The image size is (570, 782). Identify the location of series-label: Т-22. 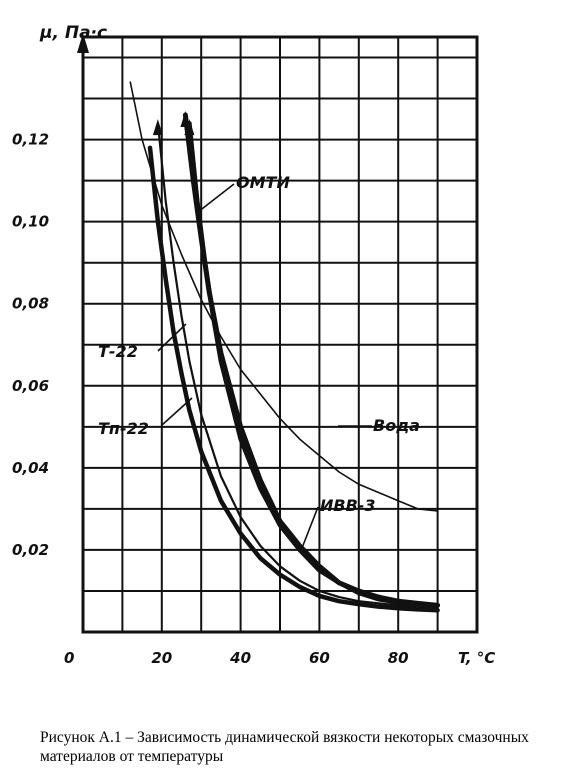
(118, 351).